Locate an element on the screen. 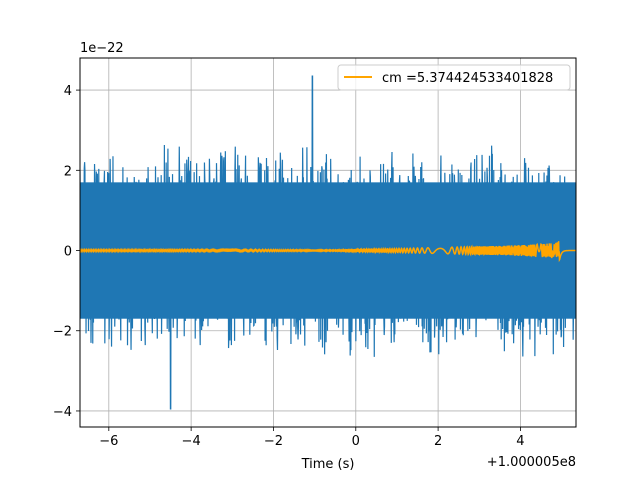 The image size is (640, 480). x-axis-ticks: −6 −4 −2 0 2 4 is located at coordinates (312, 438).